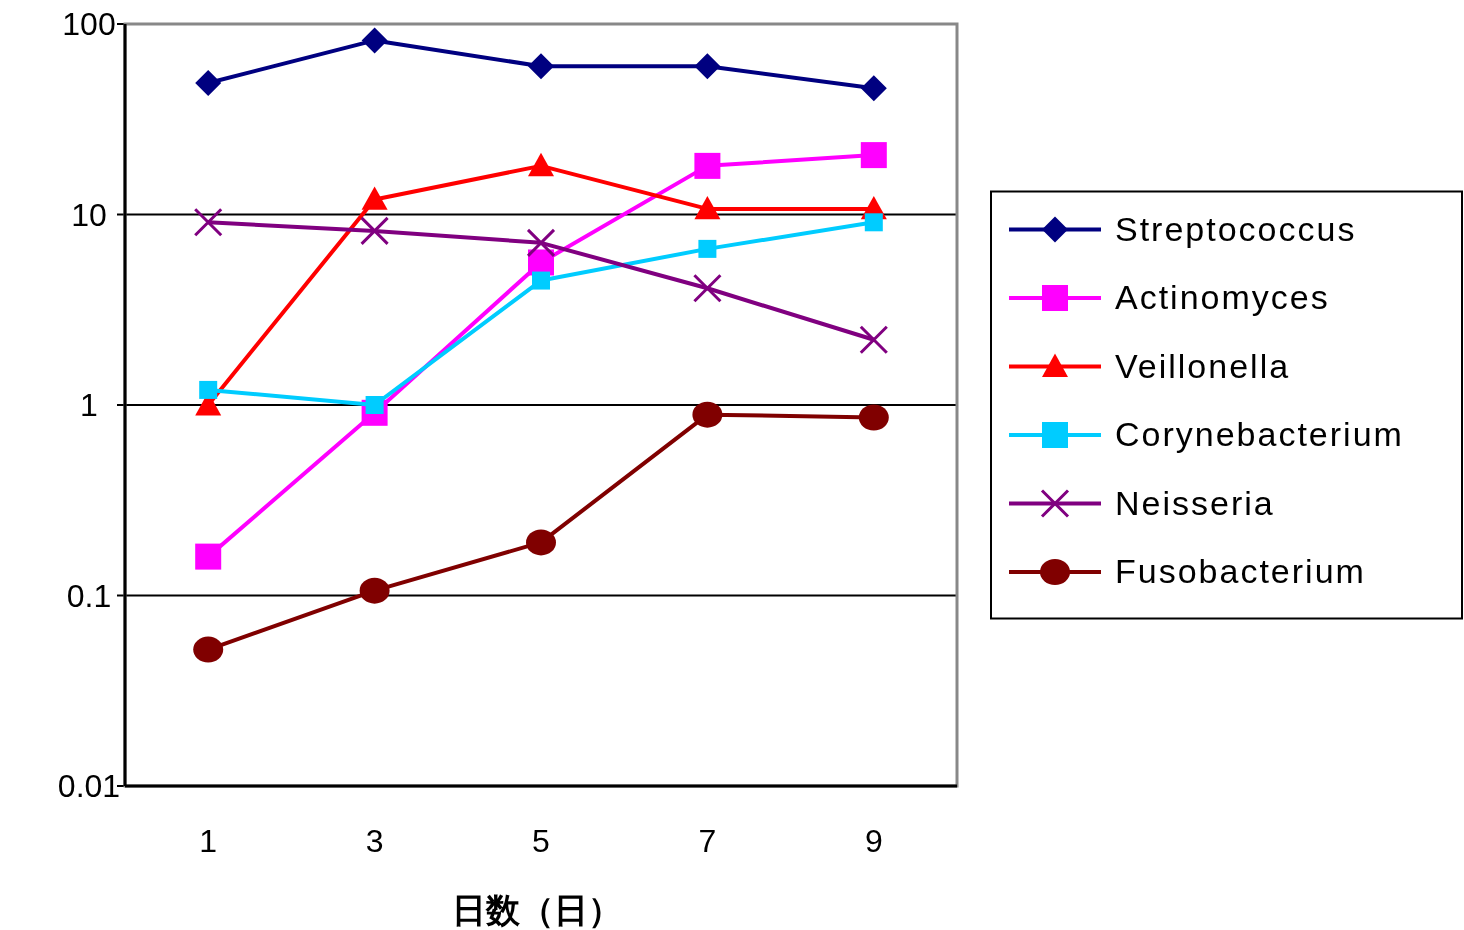  Describe the element at coordinates (1203, 365) in the screenshot. I see `legend-label: Veillonella` at that location.